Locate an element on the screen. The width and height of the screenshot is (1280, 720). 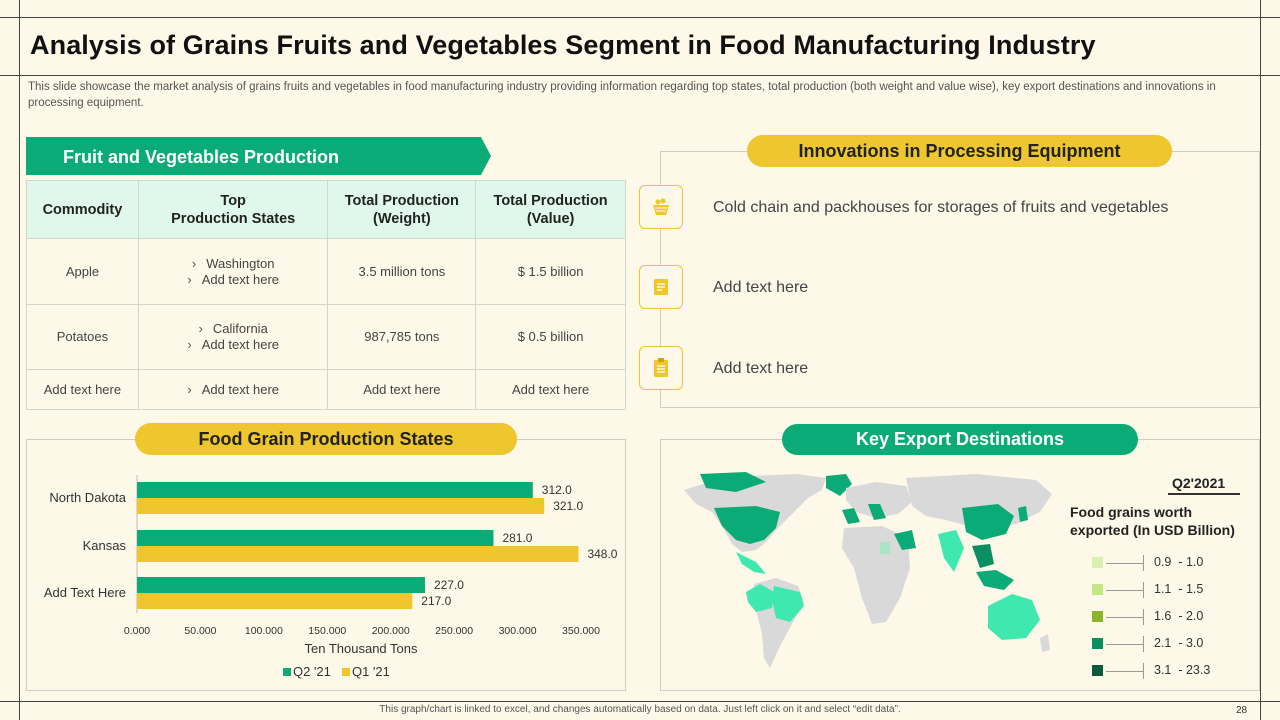
x-axis-title: Ten Thousand Tons is located at coordinates (361, 648).